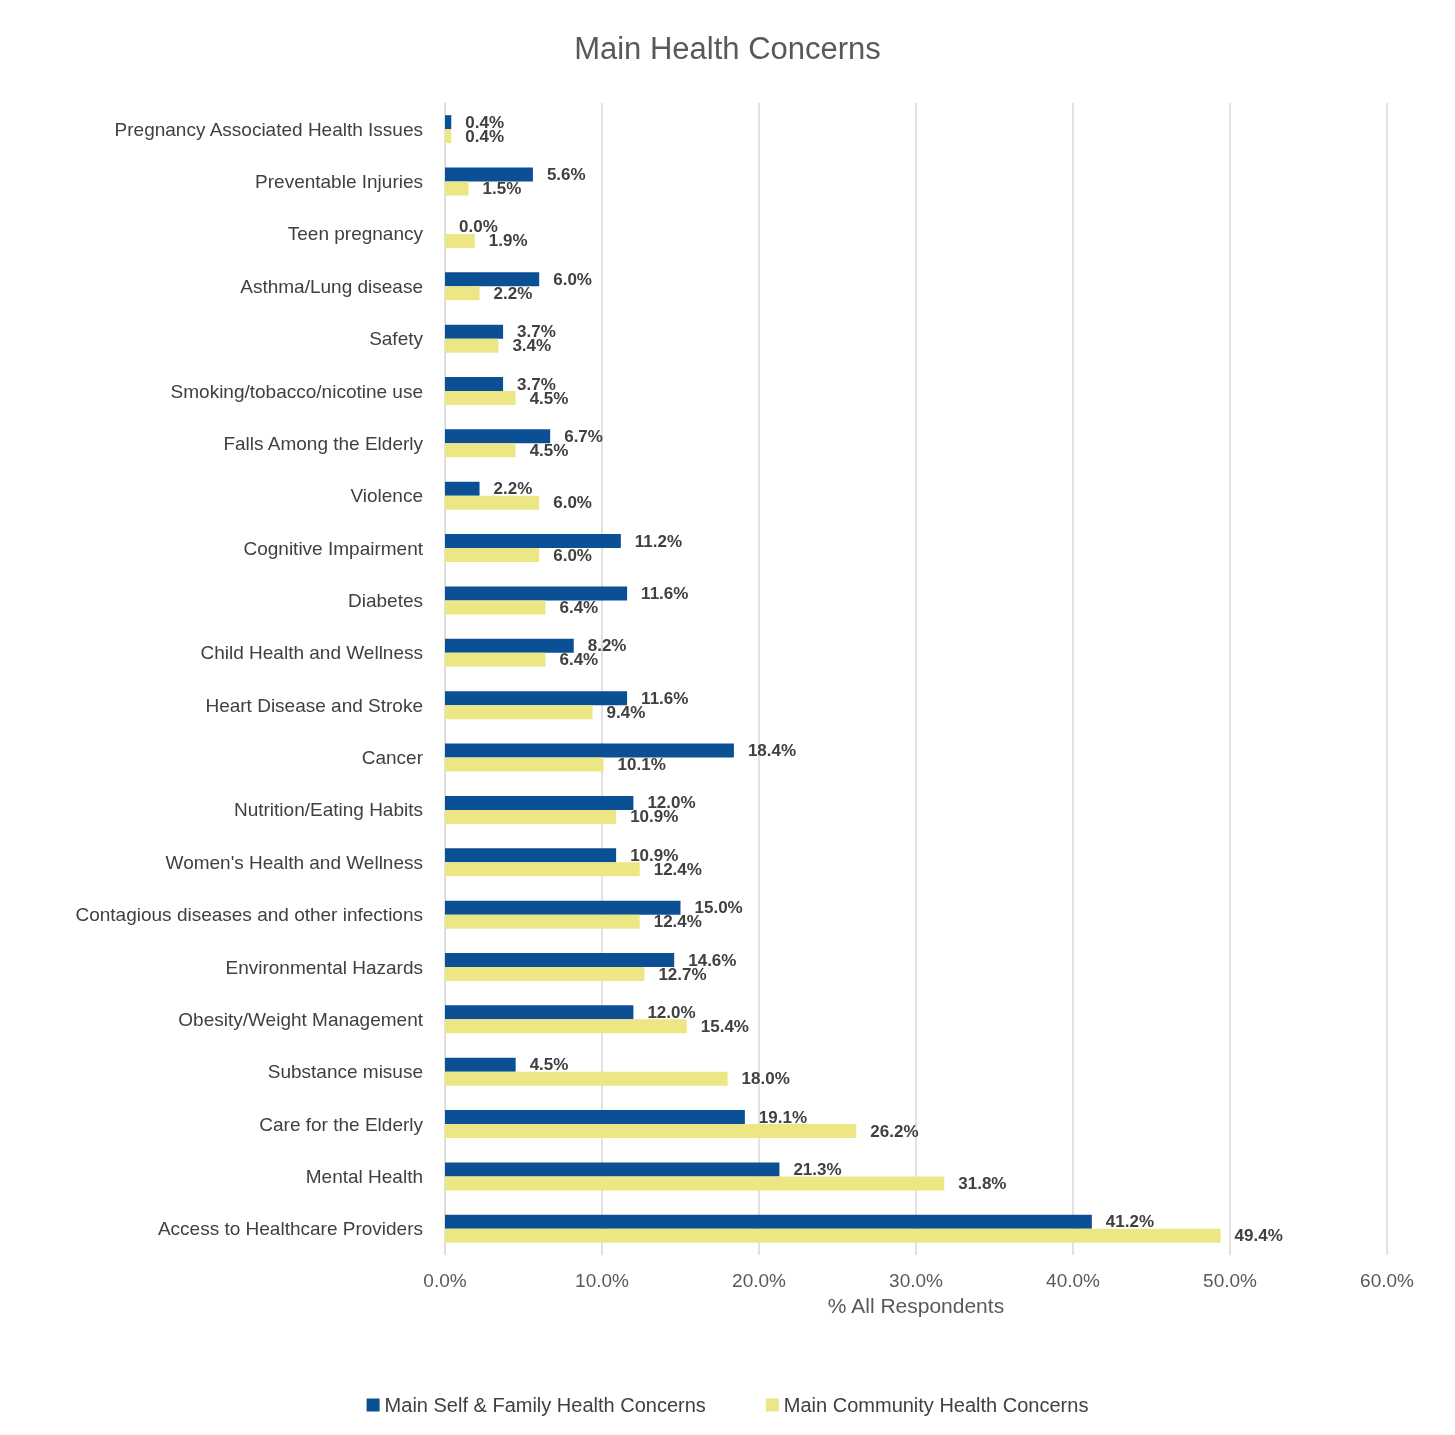 The width and height of the screenshot is (1455, 1435). What do you see at coordinates (583, 436) in the screenshot?
I see `data-label: 6.7%` at bounding box center [583, 436].